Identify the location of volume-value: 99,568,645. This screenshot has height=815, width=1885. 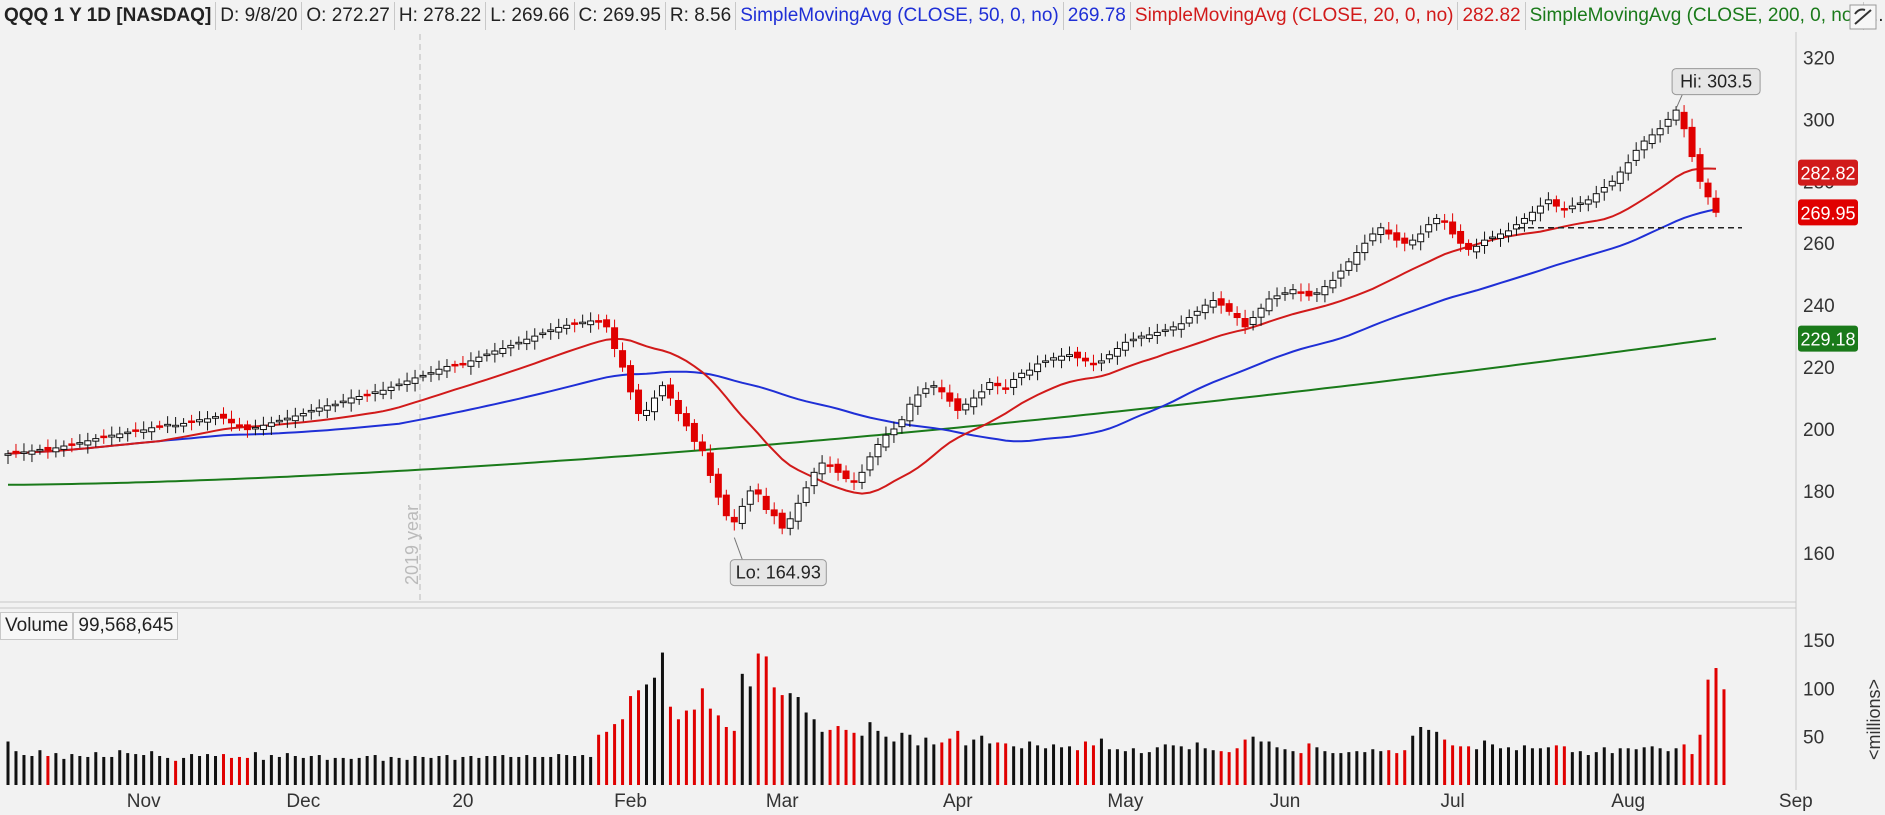
(126, 626).